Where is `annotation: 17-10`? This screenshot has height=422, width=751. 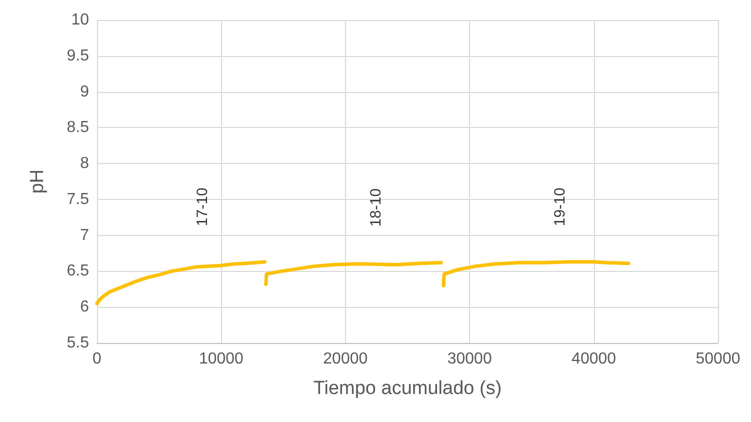
annotation: 17-10 is located at coordinates (203, 207).